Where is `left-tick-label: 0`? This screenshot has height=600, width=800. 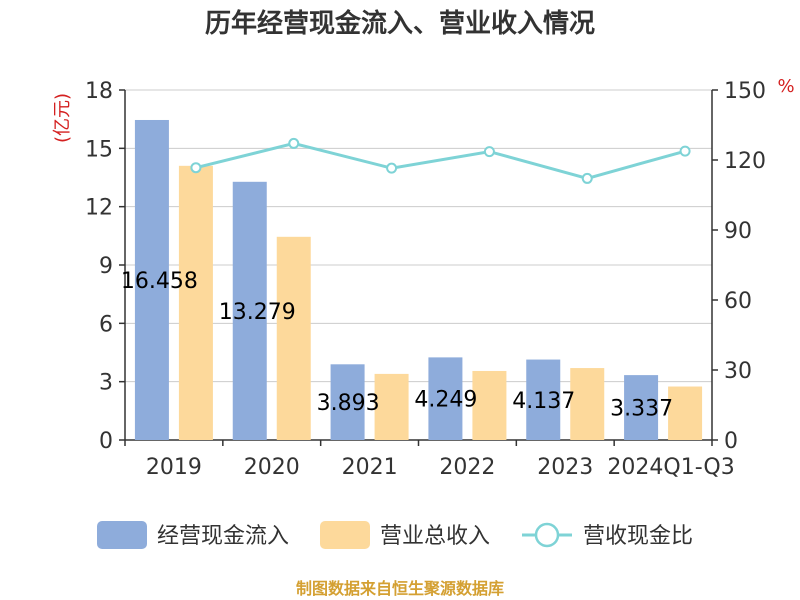 left-tick-label: 0 is located at coordinates (106, 441).